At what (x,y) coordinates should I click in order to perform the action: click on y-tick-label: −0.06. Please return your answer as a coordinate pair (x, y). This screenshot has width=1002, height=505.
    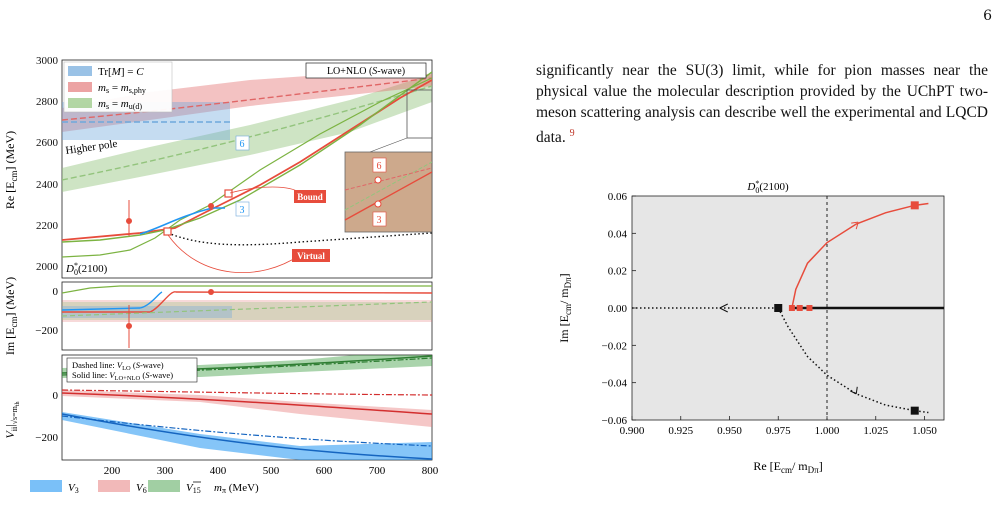
    Looking at the image, I should click on (615, 421).